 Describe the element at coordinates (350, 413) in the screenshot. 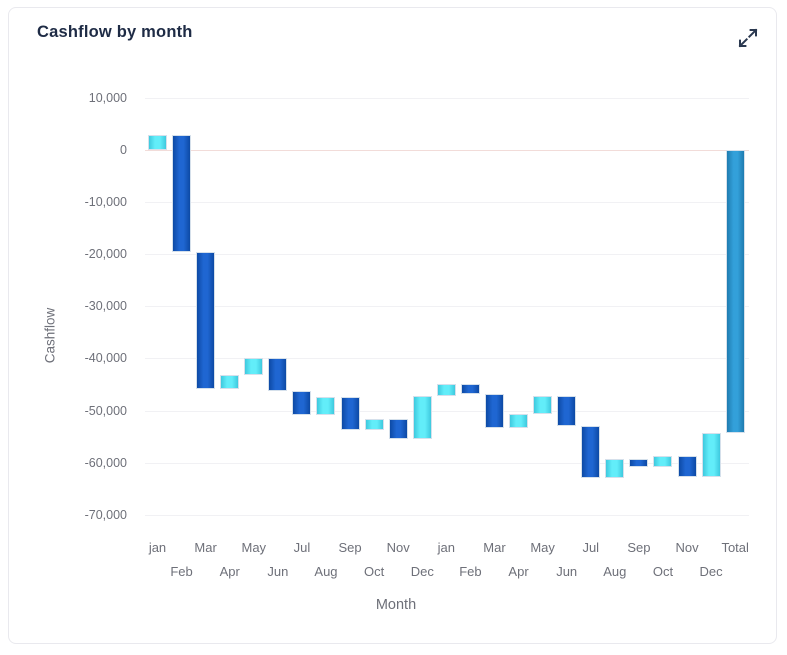

I see `bar-sep-y1` at that location.